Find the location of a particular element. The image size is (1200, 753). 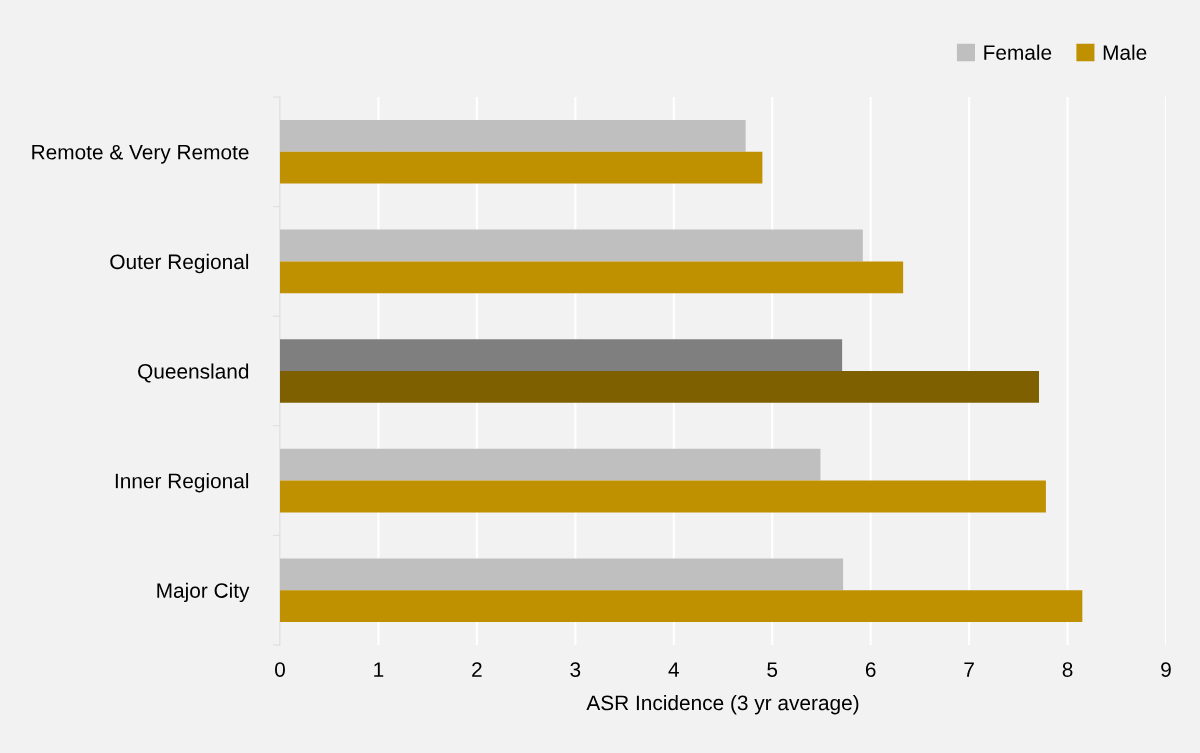

y-tick-label: Queensland is located at coordinates (193, 373).